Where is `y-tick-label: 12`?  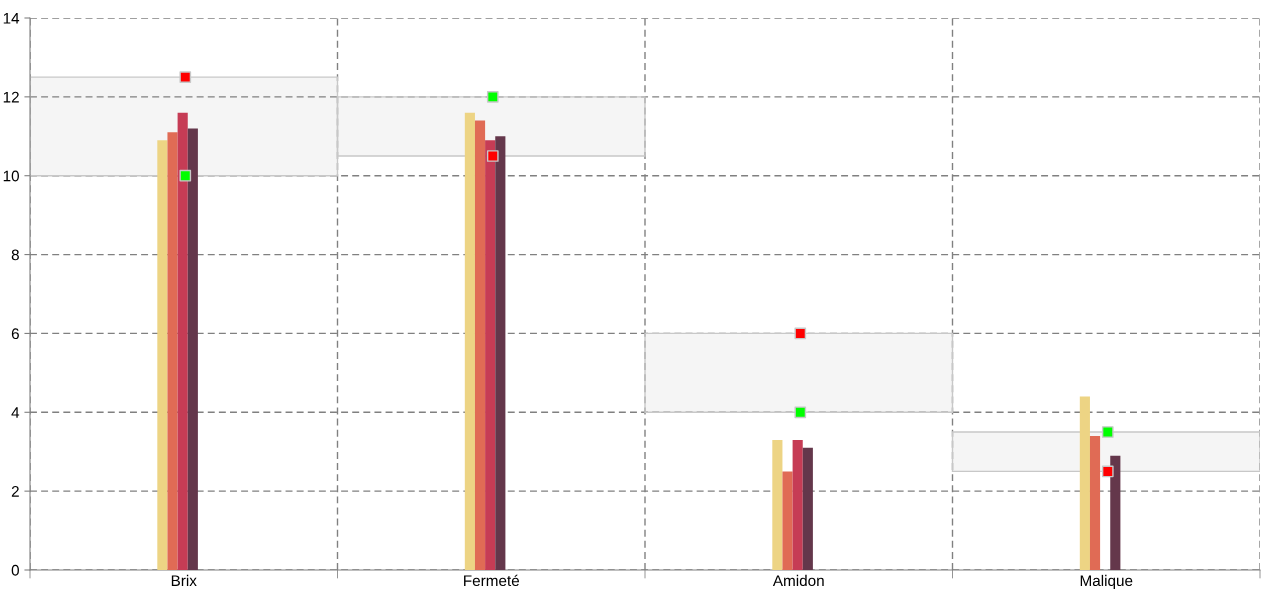
y-tick-label: 12 is located at coordinates (11, 97).